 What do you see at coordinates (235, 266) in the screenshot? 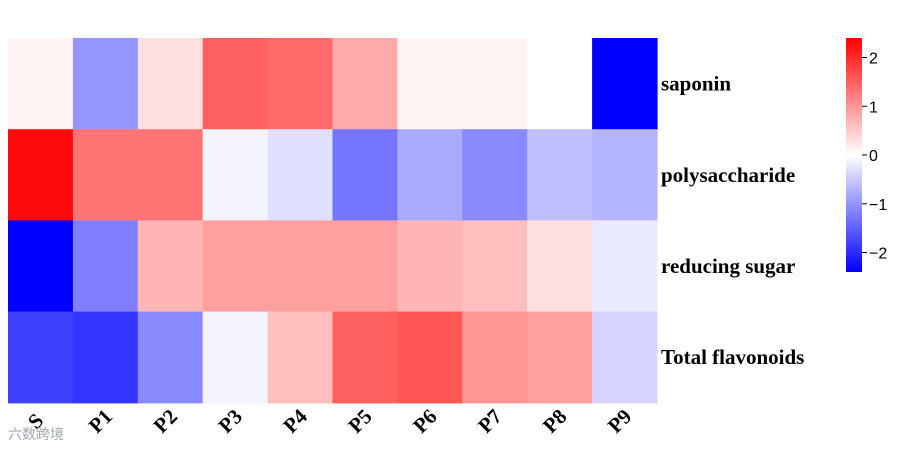
I see `heatmap-cell-reducing-sugar-p3` at bounding box center [235, 266].